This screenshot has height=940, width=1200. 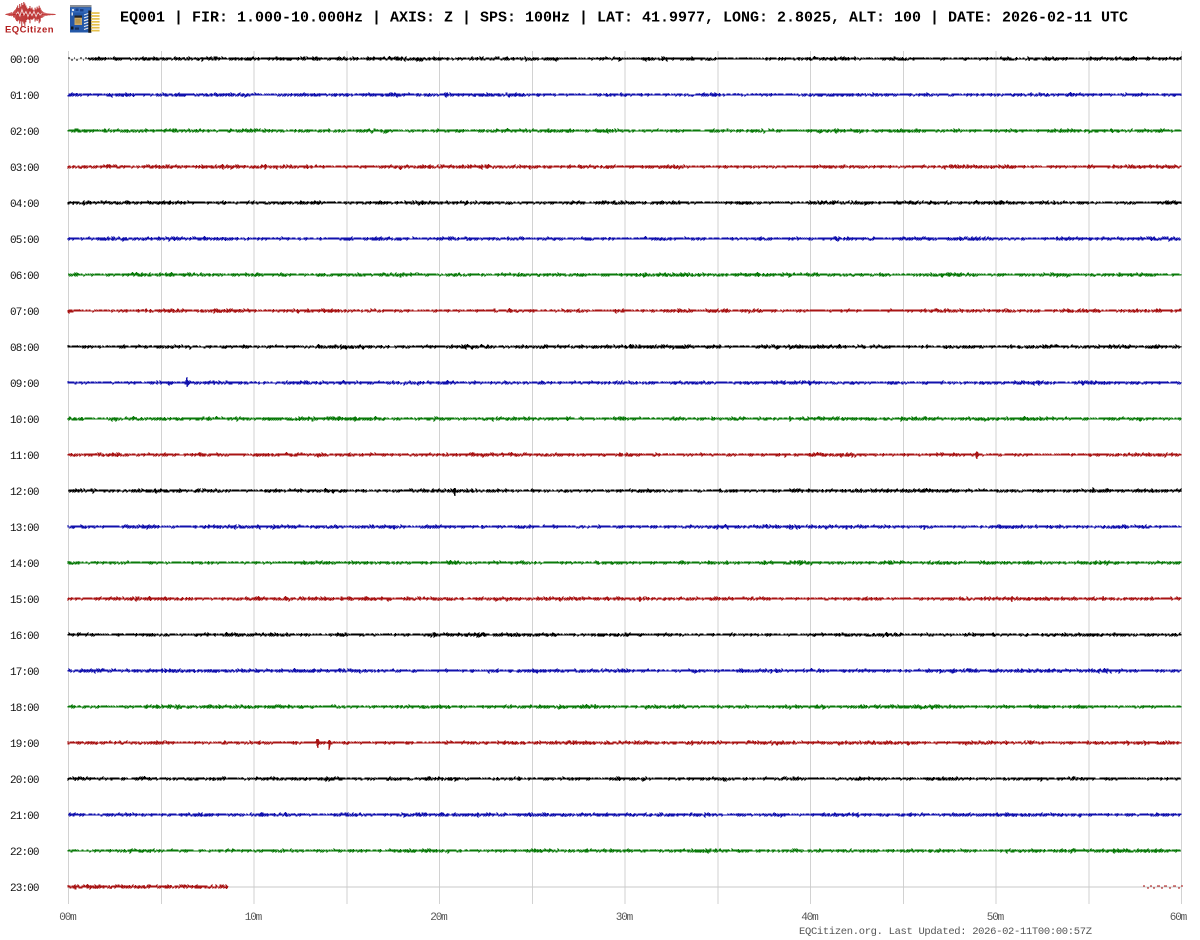 I want to click on svg-text: 23:00, so click(x=25, y=889).